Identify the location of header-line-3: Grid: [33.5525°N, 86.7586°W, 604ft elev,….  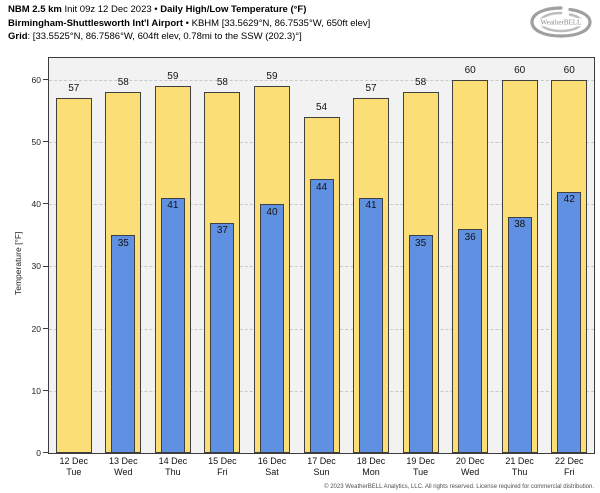
(189, 37).